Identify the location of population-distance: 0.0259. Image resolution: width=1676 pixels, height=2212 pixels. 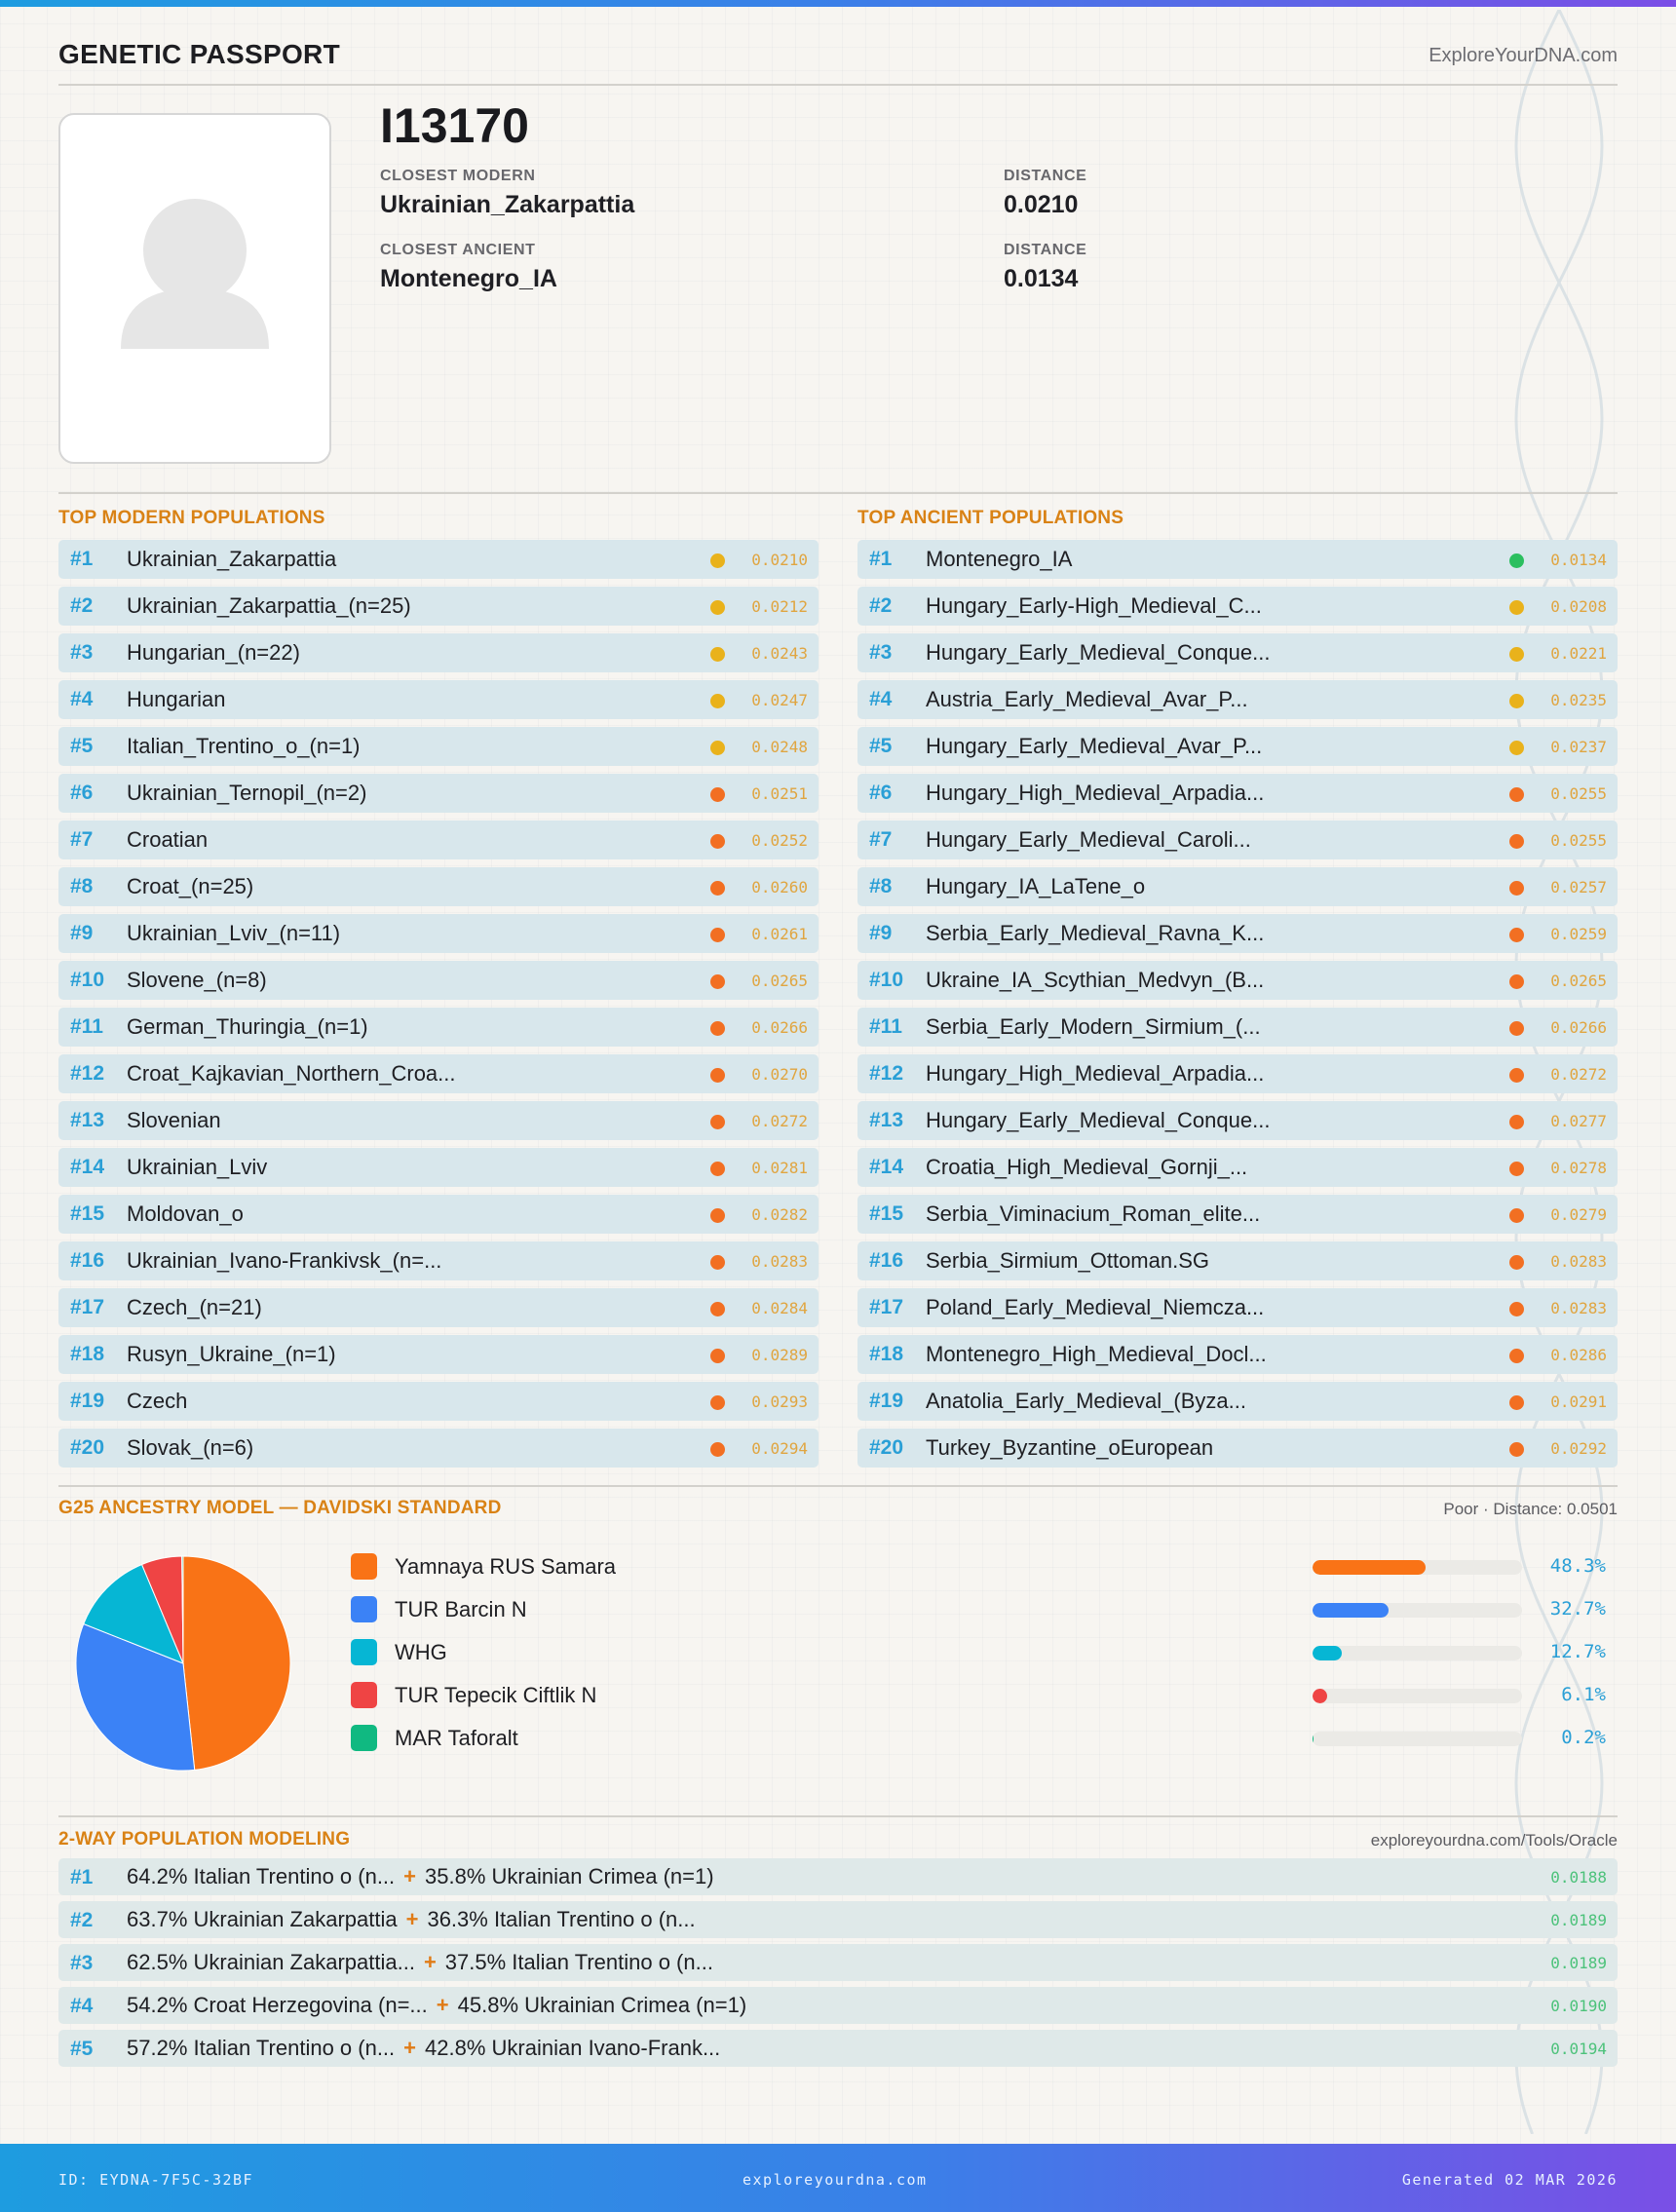
(1578, 934).